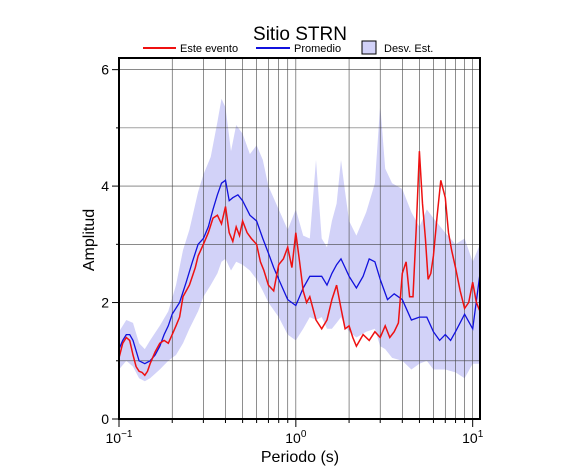  I want to click on x-tick-label: 10⁰, so click(296, 437).